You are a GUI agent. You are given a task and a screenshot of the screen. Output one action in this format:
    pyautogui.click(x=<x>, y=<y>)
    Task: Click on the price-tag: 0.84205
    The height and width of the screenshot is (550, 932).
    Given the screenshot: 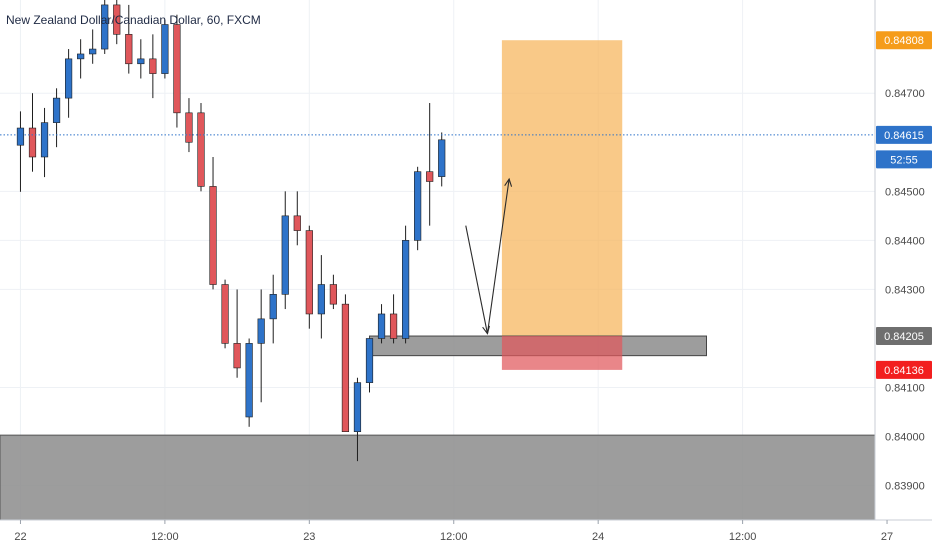 What is the action you would take?
    pyautogui.click(x=904, y=336)
    